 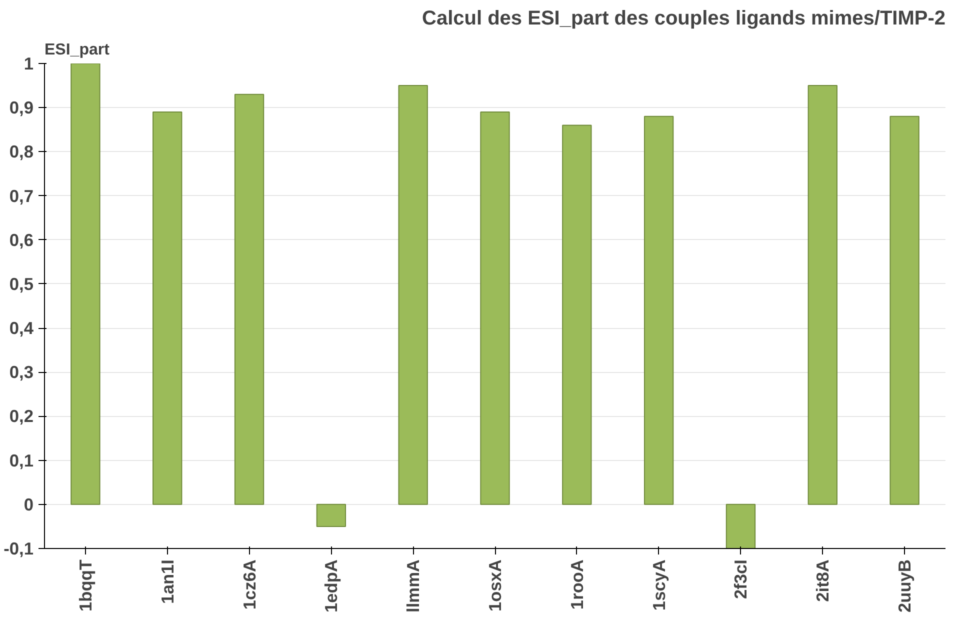 What do you see at coordinates (29, 504) in the screenshot?
I see `y-tick-label: 0` at bounding box center [29, 504].